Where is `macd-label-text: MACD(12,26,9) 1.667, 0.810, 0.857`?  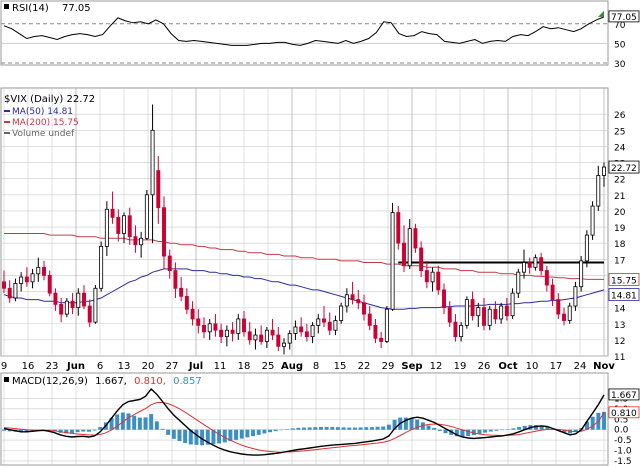
macd-label-text: MACD(12,26,9) 1.667, 0.810, 0.857 is located at coordinates (107, 381).